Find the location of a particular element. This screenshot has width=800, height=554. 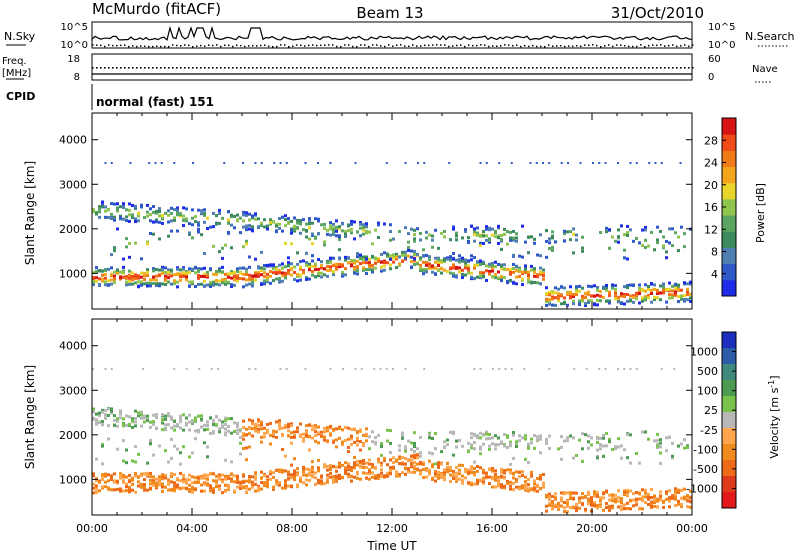

nave-tick-top: 60 is located at coordinates (714, 59).